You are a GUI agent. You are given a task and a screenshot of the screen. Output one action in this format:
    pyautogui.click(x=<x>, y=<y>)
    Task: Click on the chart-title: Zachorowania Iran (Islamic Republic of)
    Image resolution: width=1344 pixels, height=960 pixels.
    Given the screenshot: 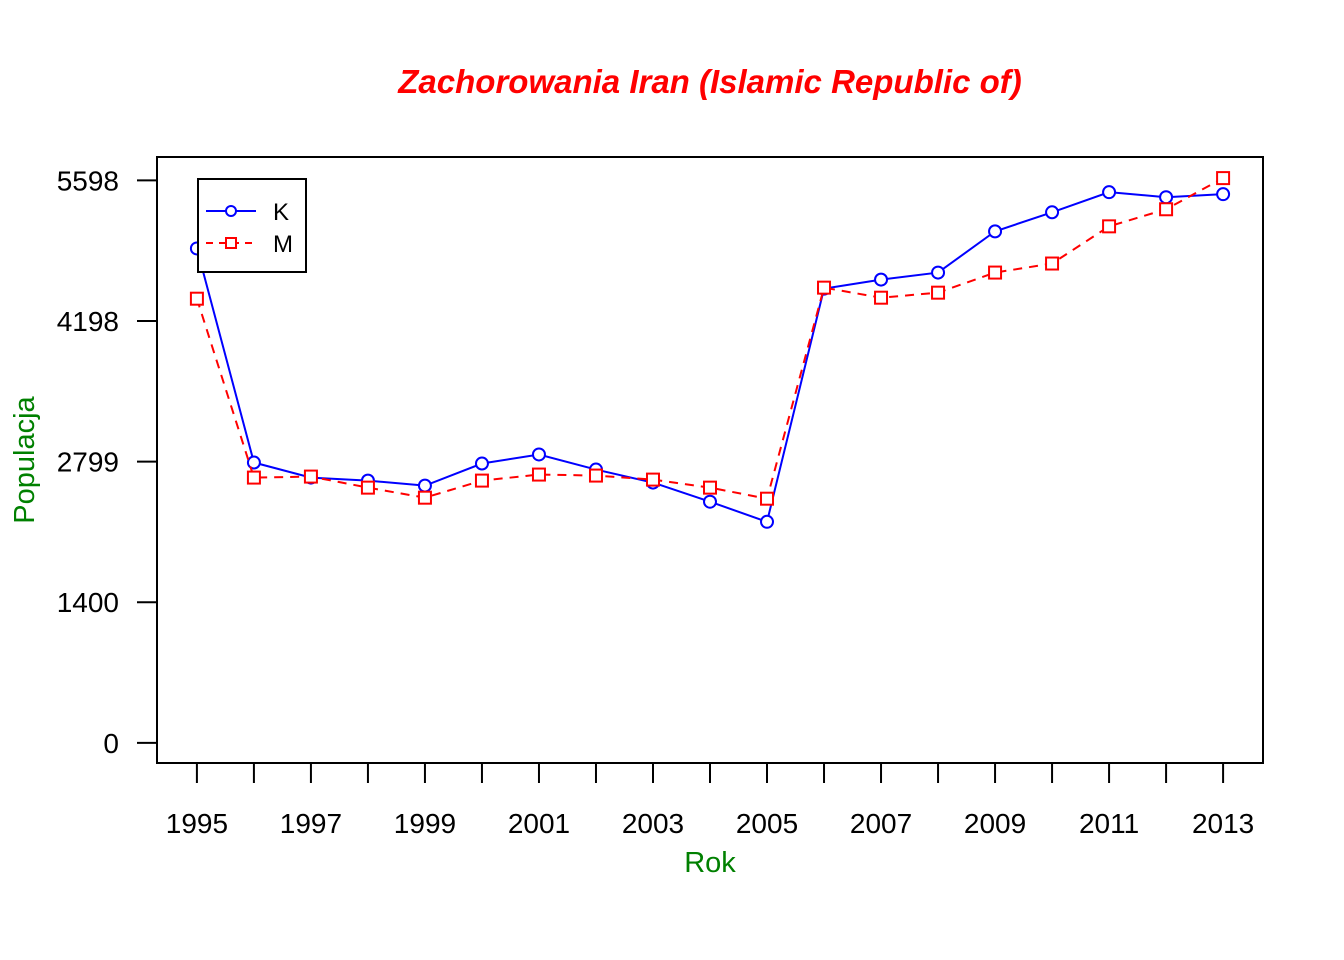 What is the action you would take?
    pyautogui.click(x=709, y=81)
    